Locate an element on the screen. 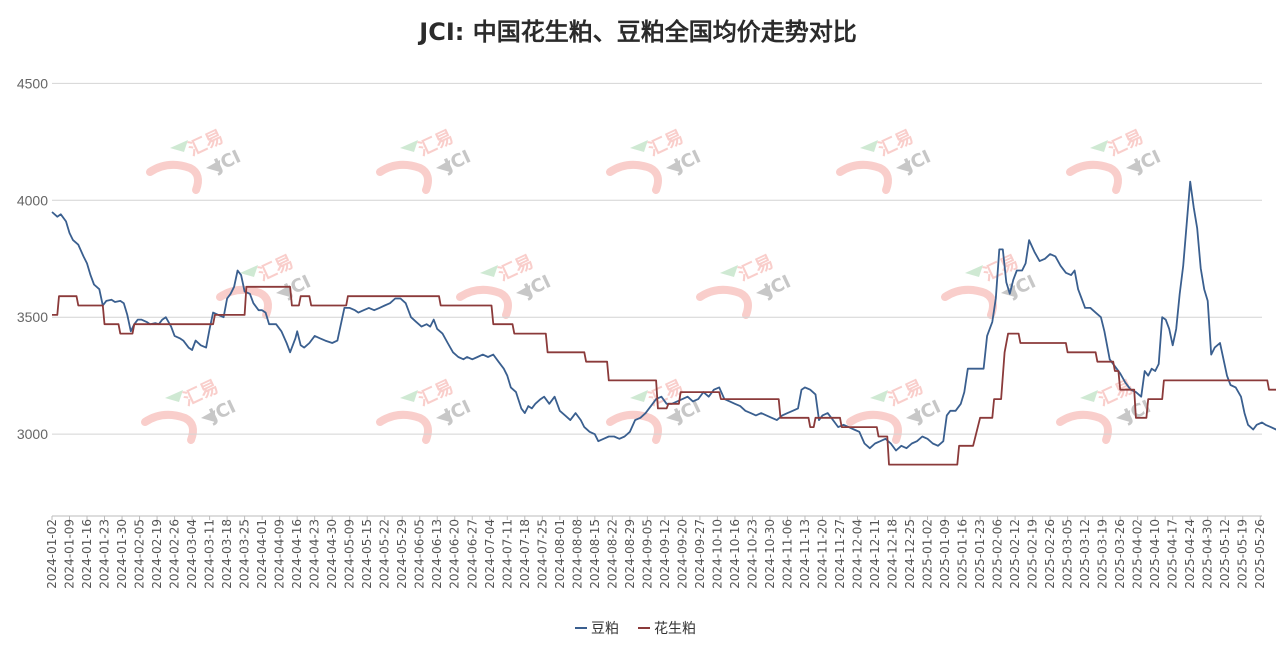 This screenshot has width=1276, height=651. x-tick-label: 2024-09-27 is located at coordinates (700, 554).